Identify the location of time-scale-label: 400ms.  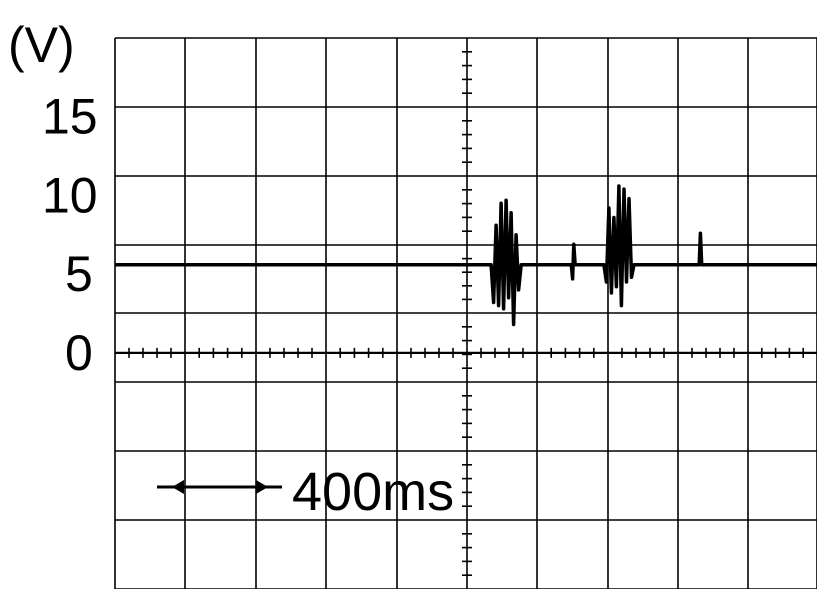
(373, 492).